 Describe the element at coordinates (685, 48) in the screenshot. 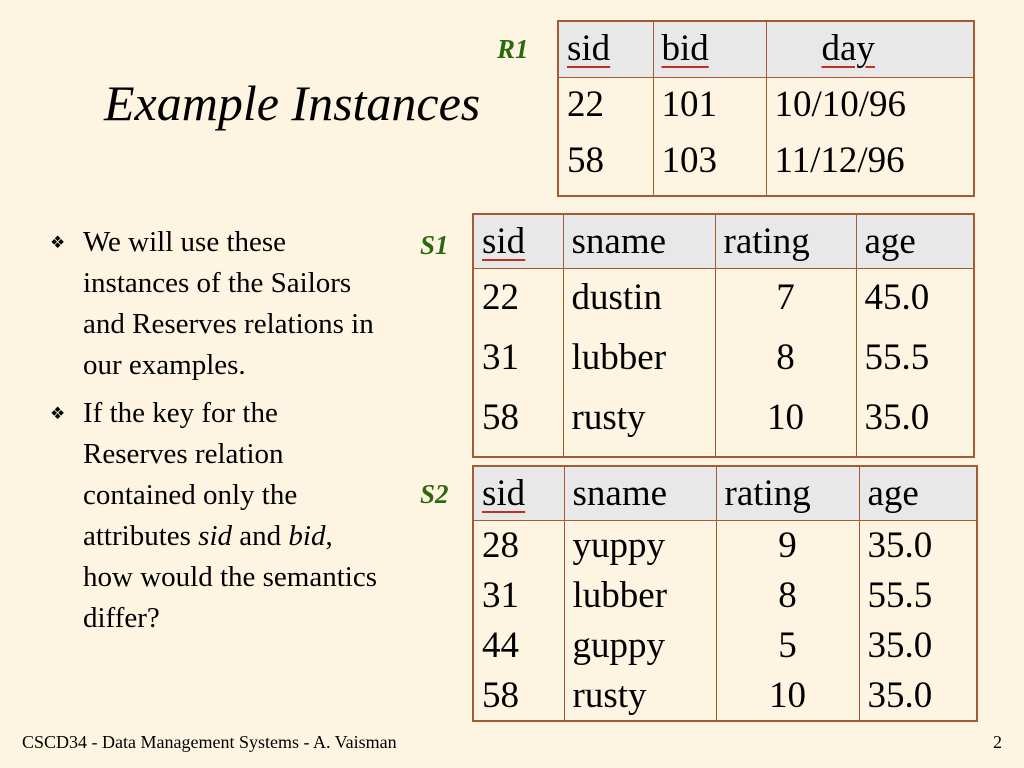

I see `column-header-label: bid` at that location.